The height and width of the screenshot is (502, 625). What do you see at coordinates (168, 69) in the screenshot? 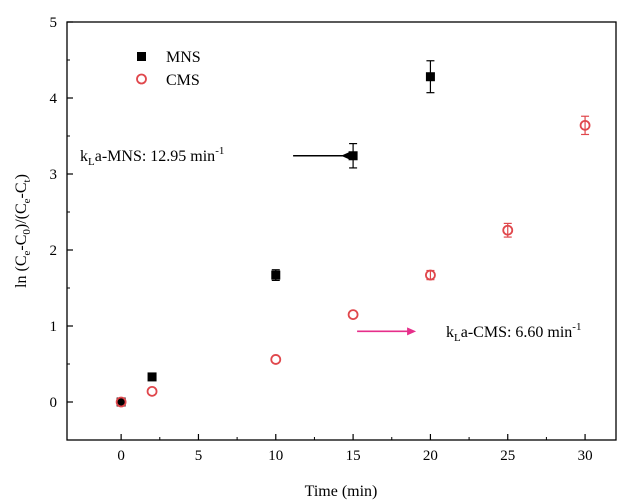
I see `legend: MNS CMS` at bounding box center [168, 69].